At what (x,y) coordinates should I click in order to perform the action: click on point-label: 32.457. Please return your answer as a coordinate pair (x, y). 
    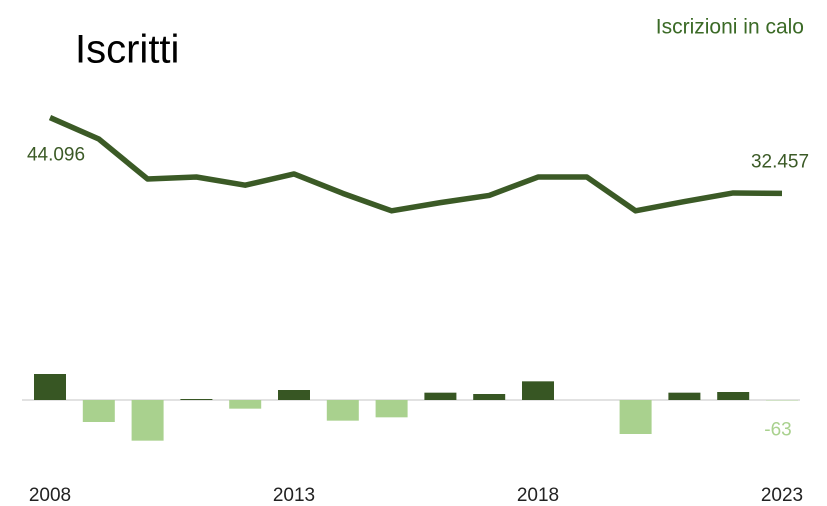
    Looking at the image, I should click on (780, 161).